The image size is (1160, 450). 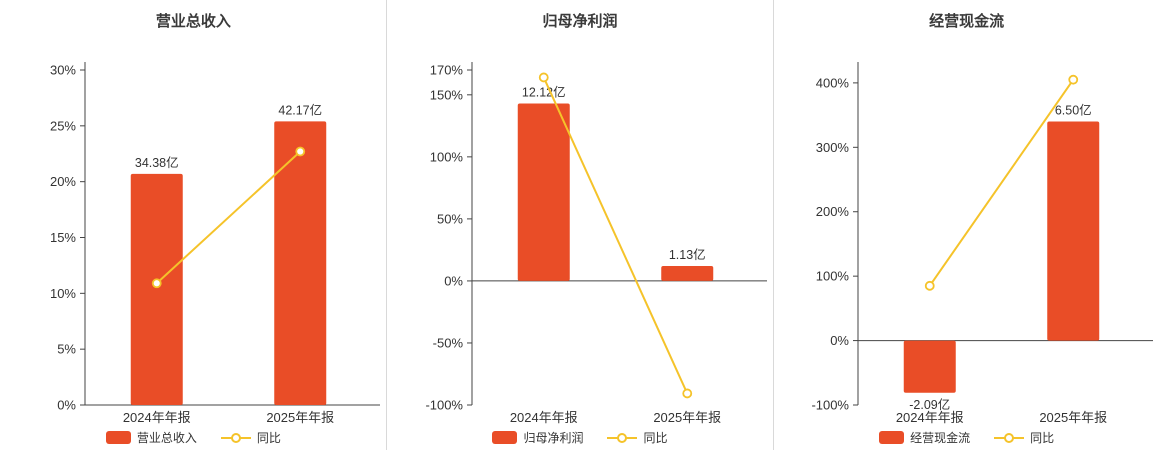 What do you see at coordinates (687, 254) in the screenshot?
I see `bar-value-label: 1.13亿` at bounding box center [687, 254].